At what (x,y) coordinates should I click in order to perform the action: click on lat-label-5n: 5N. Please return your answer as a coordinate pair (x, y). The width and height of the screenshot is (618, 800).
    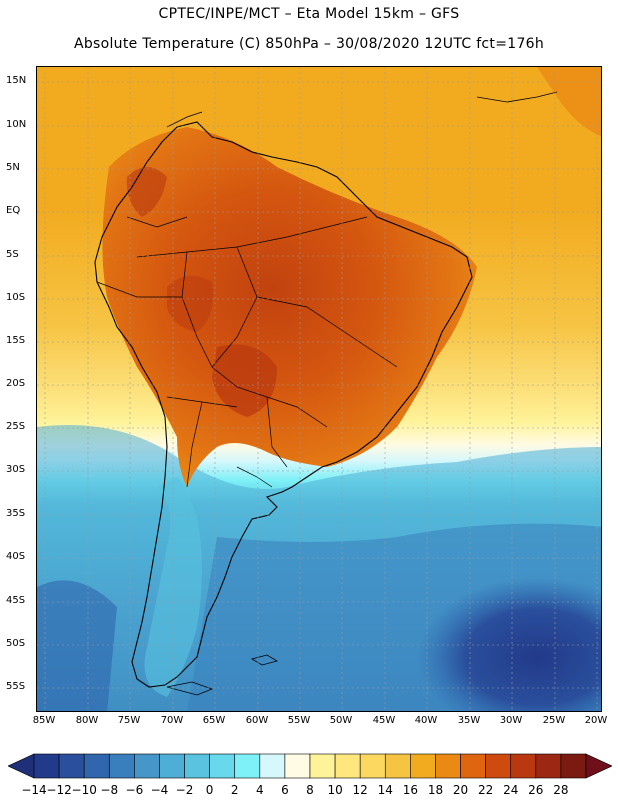
    Looking at the image, I should click on (13, 167).